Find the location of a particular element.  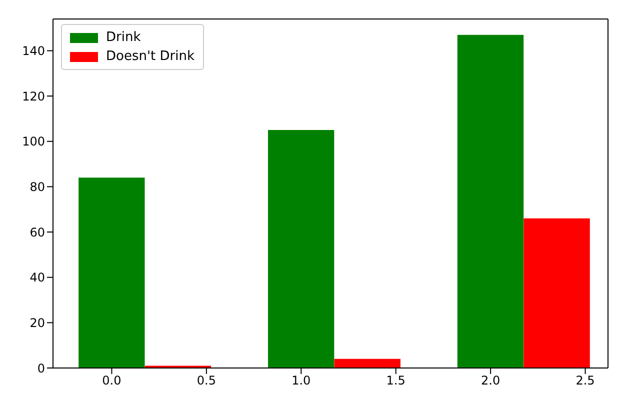

y-tick-label: 20 is located at coordinates (37, 323).